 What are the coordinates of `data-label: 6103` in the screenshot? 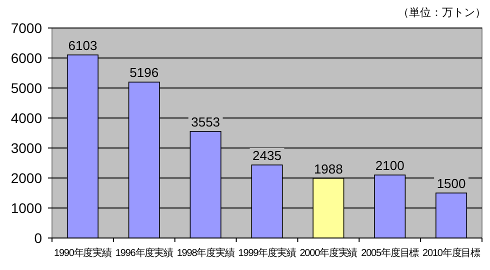 It's located at (83, 45).